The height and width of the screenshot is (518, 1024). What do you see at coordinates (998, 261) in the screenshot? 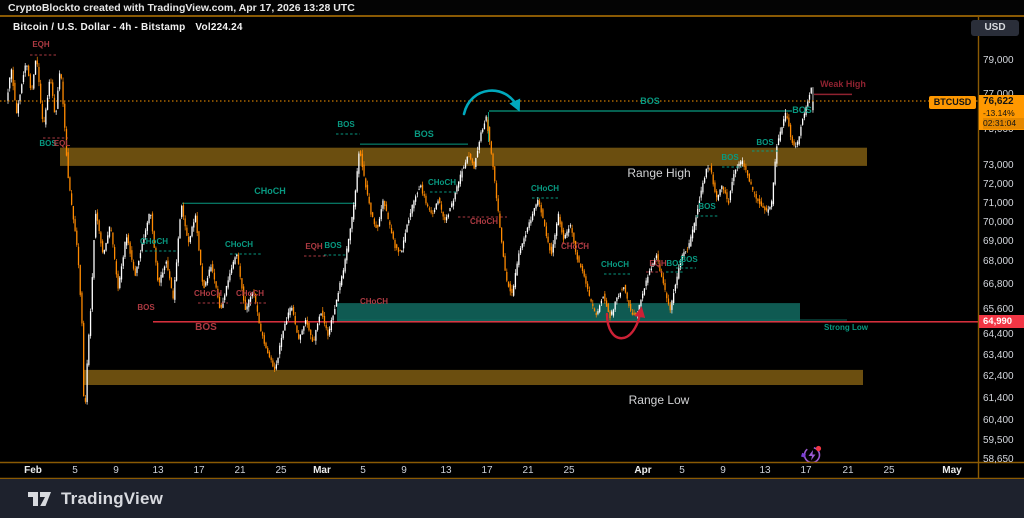
I see `price-tick: 68,000` at bounding box center [998, 261].